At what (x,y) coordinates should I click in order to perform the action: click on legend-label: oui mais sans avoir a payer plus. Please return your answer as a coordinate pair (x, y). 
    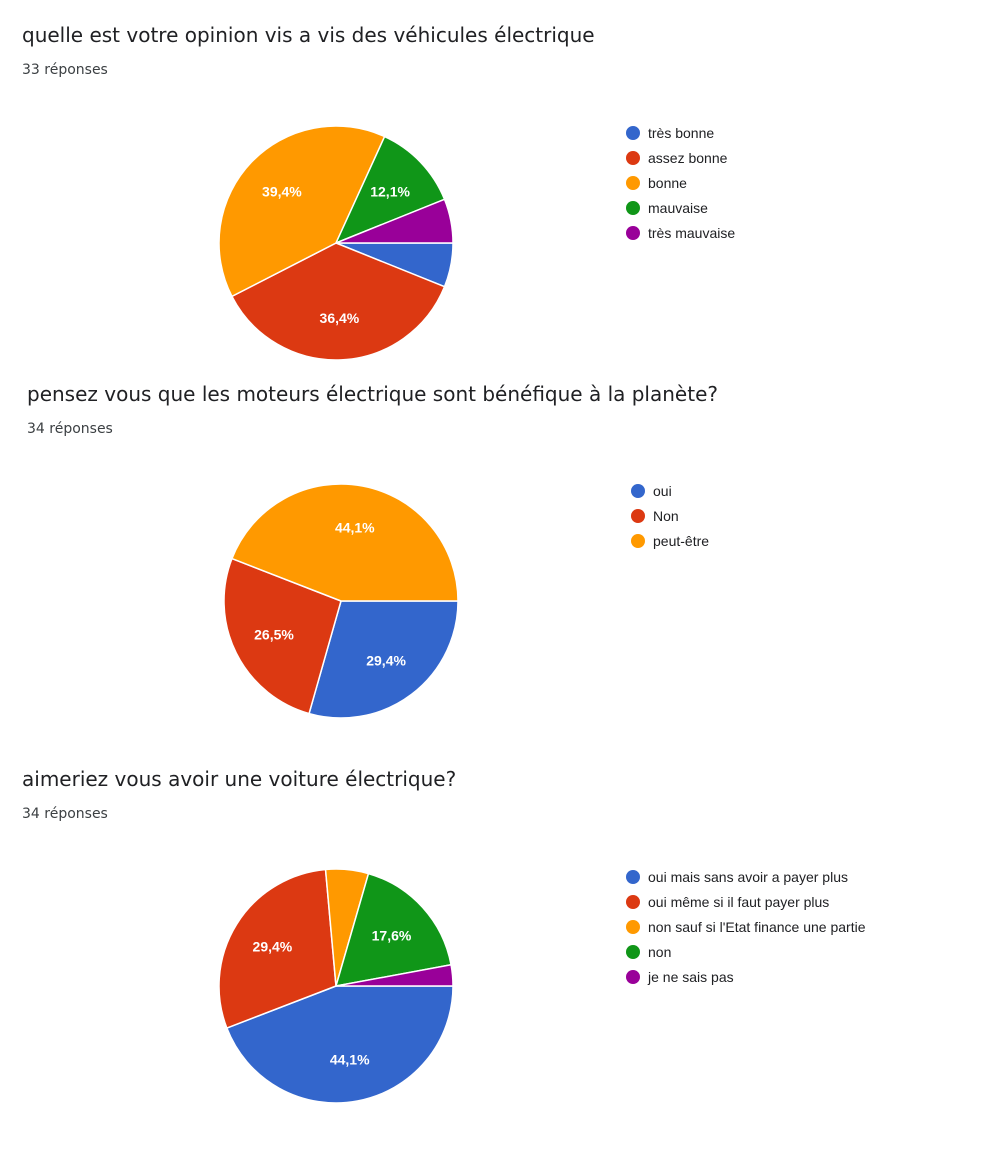
    Looking at the image, I should click on (748, 877).